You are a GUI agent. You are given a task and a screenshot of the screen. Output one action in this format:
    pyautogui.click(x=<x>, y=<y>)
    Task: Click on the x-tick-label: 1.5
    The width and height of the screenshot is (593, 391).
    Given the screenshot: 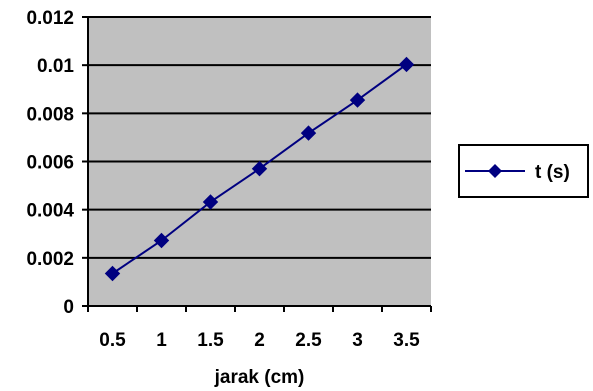 What is the action you would take?
    pyautogui.click(x=210, y=340)
    